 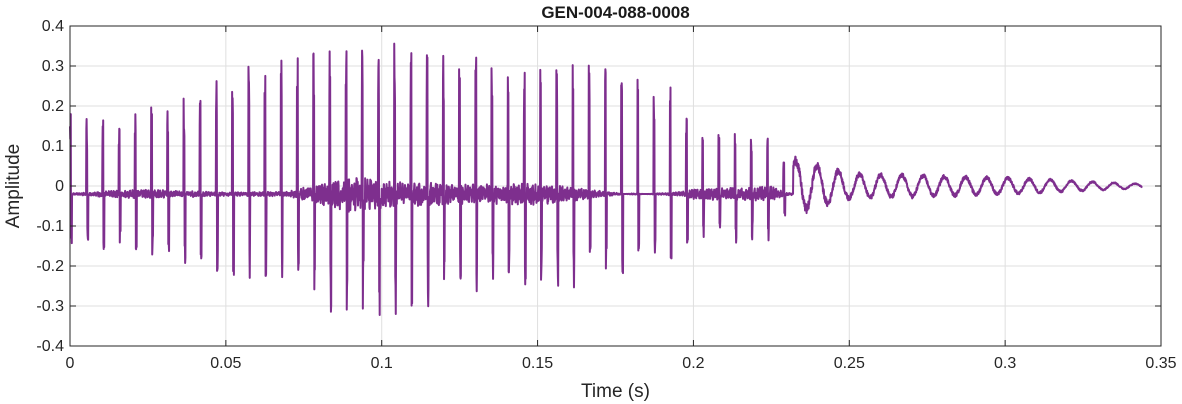 What do you see at coordinates (59, 186) in the screenshot?
I see `y-tick-label: 0` at bounding box center [59, 186].